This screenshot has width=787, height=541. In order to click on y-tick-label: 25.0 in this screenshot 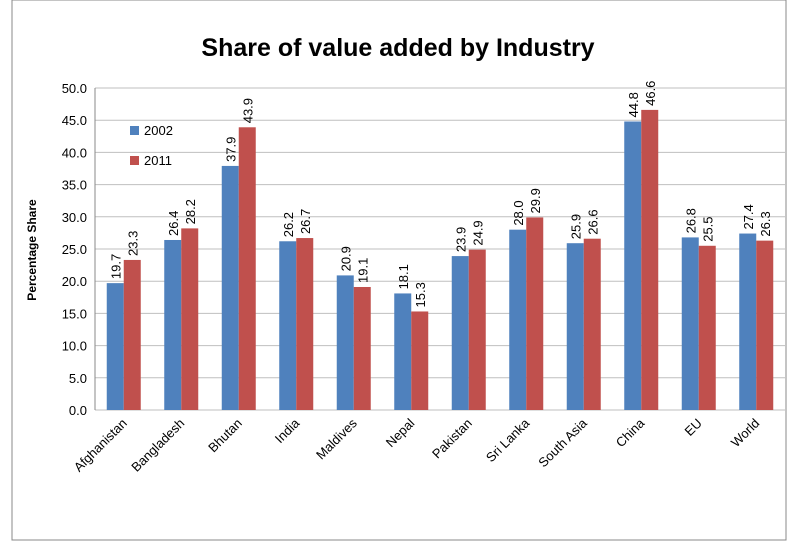, I will do `click(74, 249)`.